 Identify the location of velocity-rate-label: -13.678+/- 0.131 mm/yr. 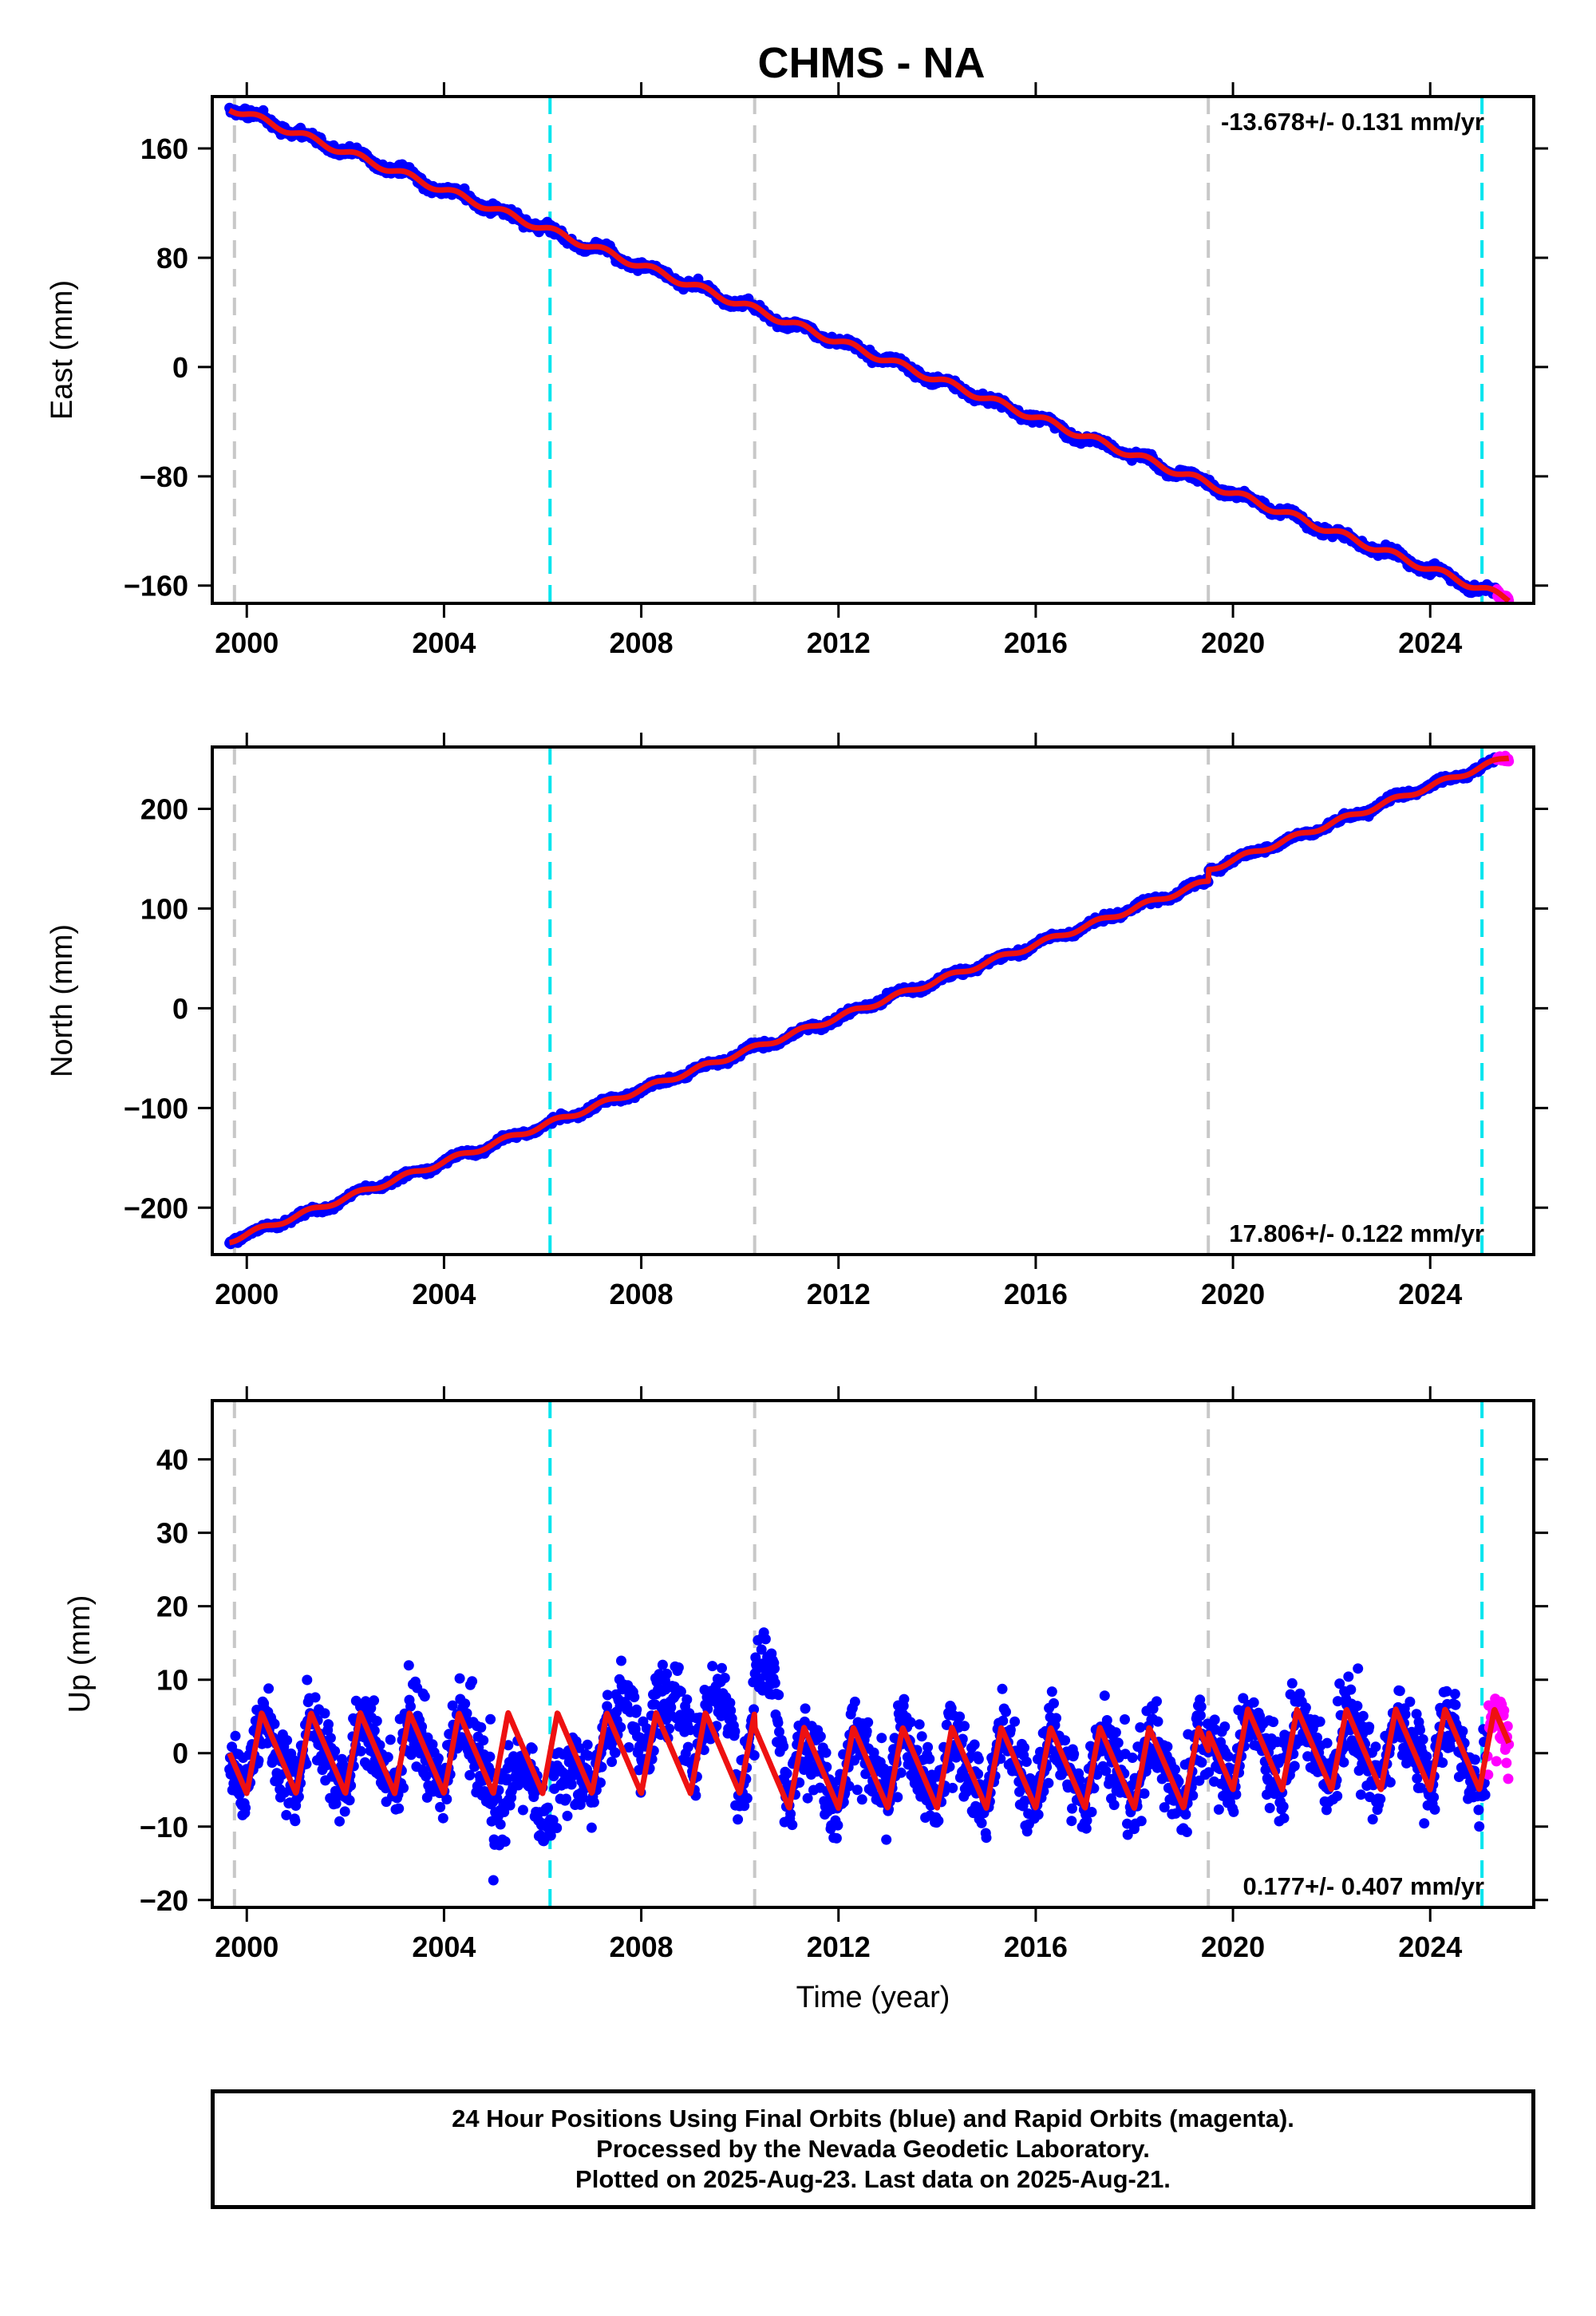
(1352, 122).